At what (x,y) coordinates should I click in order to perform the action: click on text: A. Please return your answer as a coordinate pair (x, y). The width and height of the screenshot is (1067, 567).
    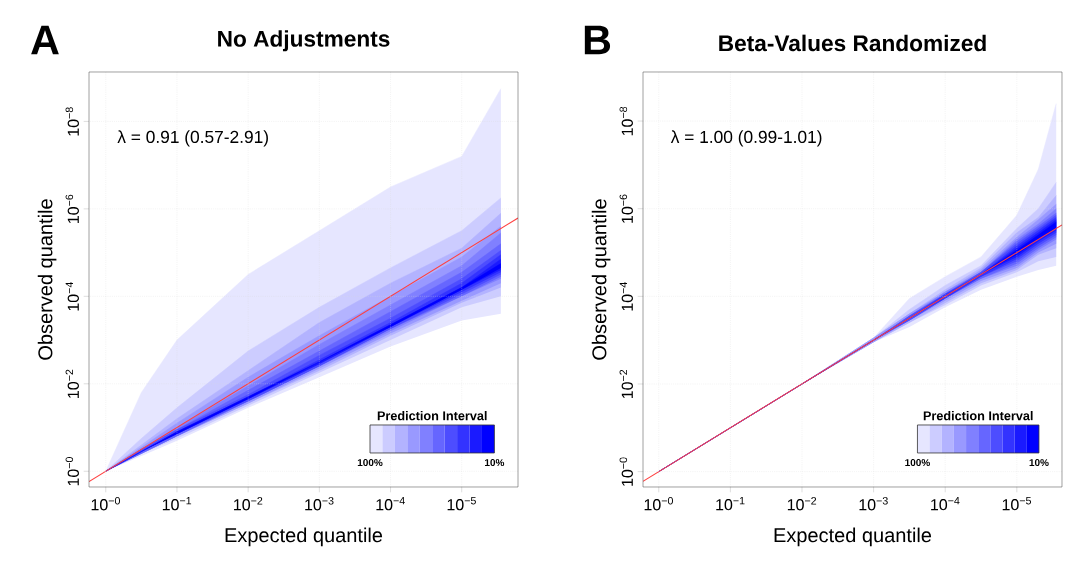
    Looking at the image, I should click on (45, 40).